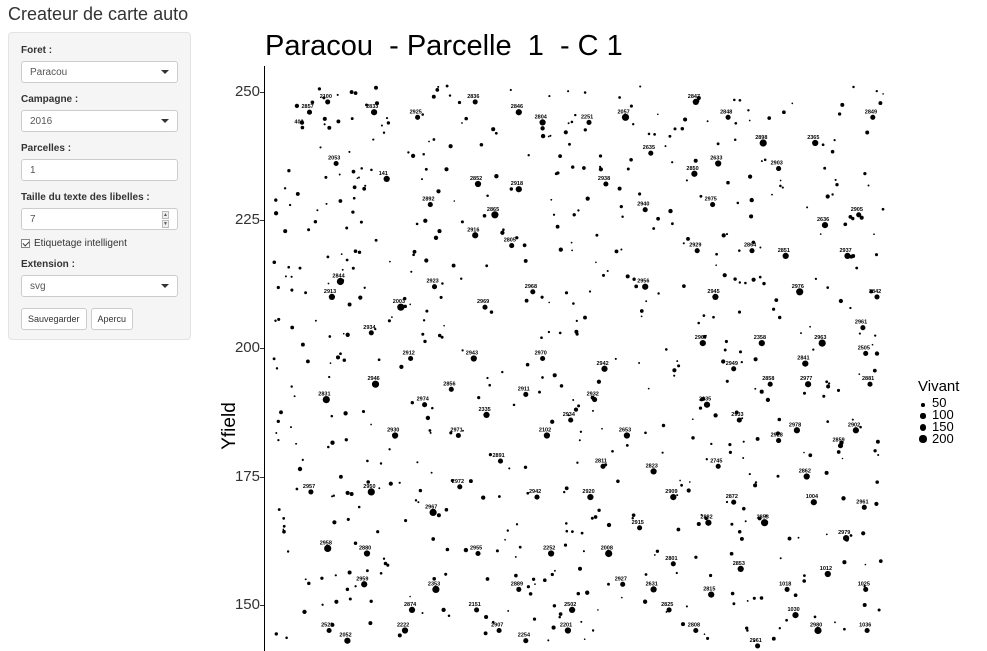 The height and width of the screenshot is (651, 987). Describe the element at coordinates (737, 415) in the screenshot. I see `tree-label: 2933` at that location.